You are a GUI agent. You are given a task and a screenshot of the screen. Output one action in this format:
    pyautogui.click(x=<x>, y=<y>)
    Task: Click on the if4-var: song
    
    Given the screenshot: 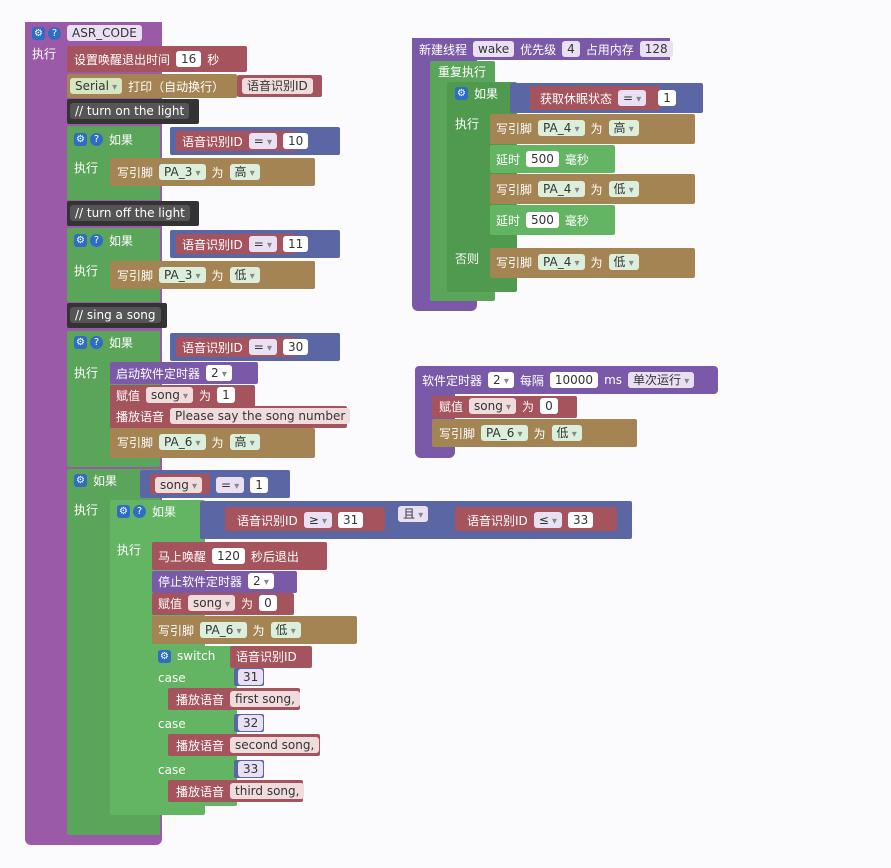 What is the action you would take?
    pyautogui.click(x=179, y=485)
    